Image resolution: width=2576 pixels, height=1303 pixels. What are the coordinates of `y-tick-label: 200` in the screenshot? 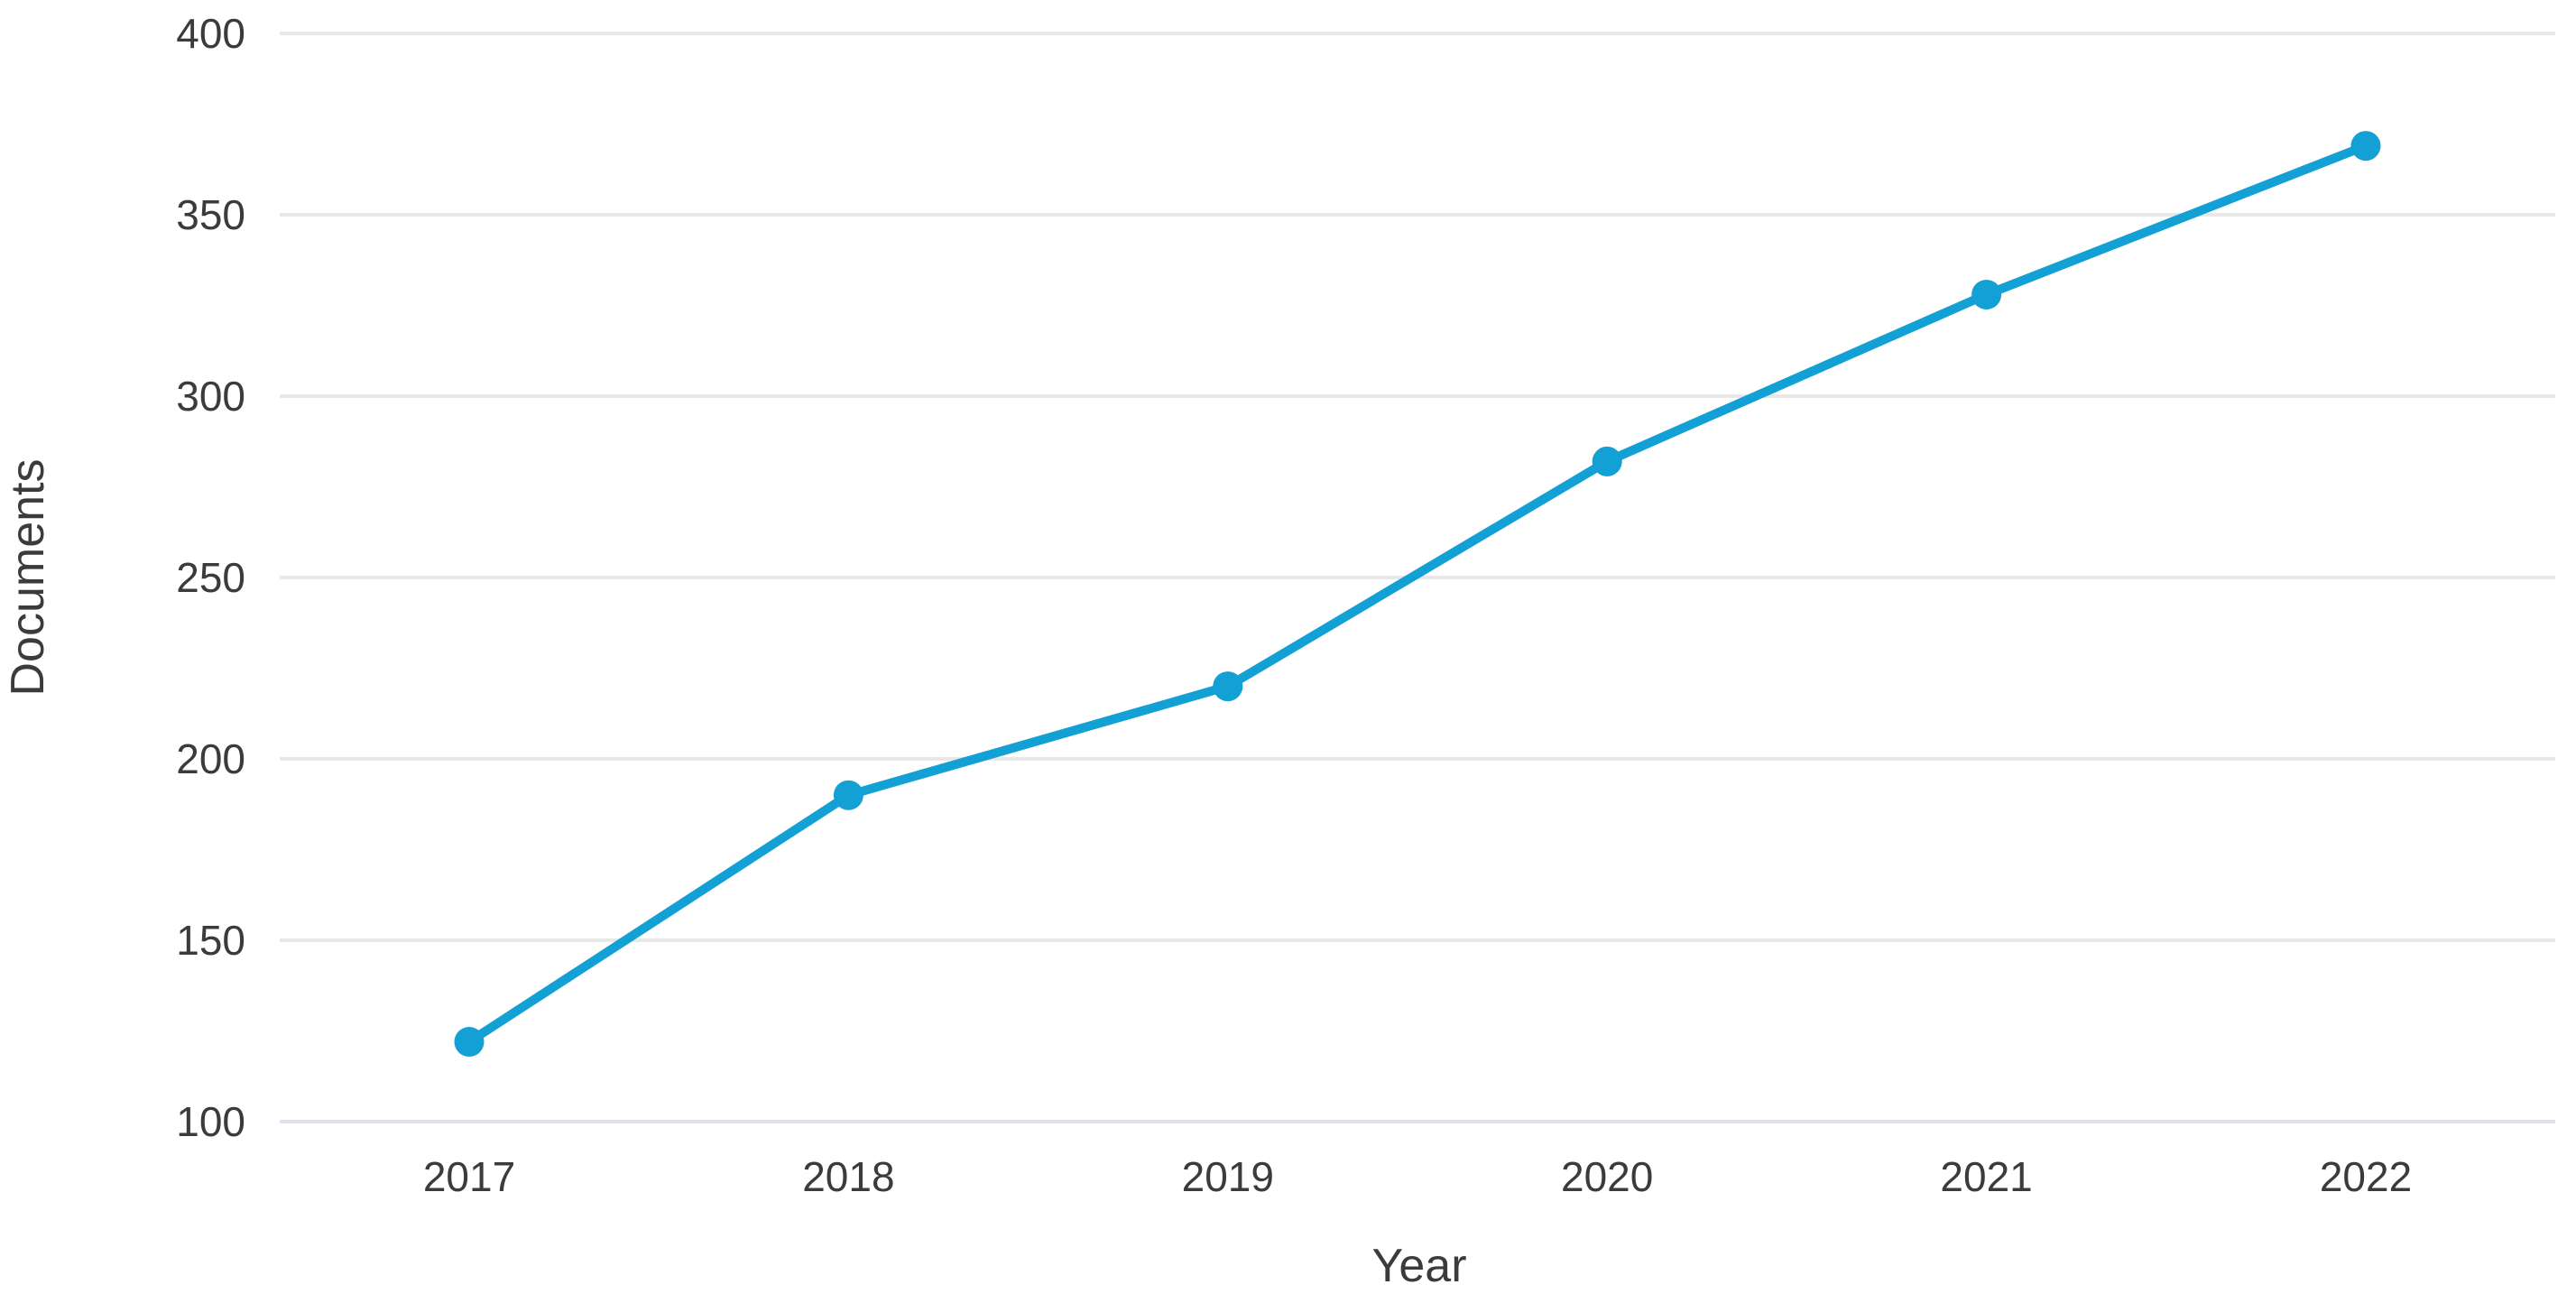 It's located at (210, 758).